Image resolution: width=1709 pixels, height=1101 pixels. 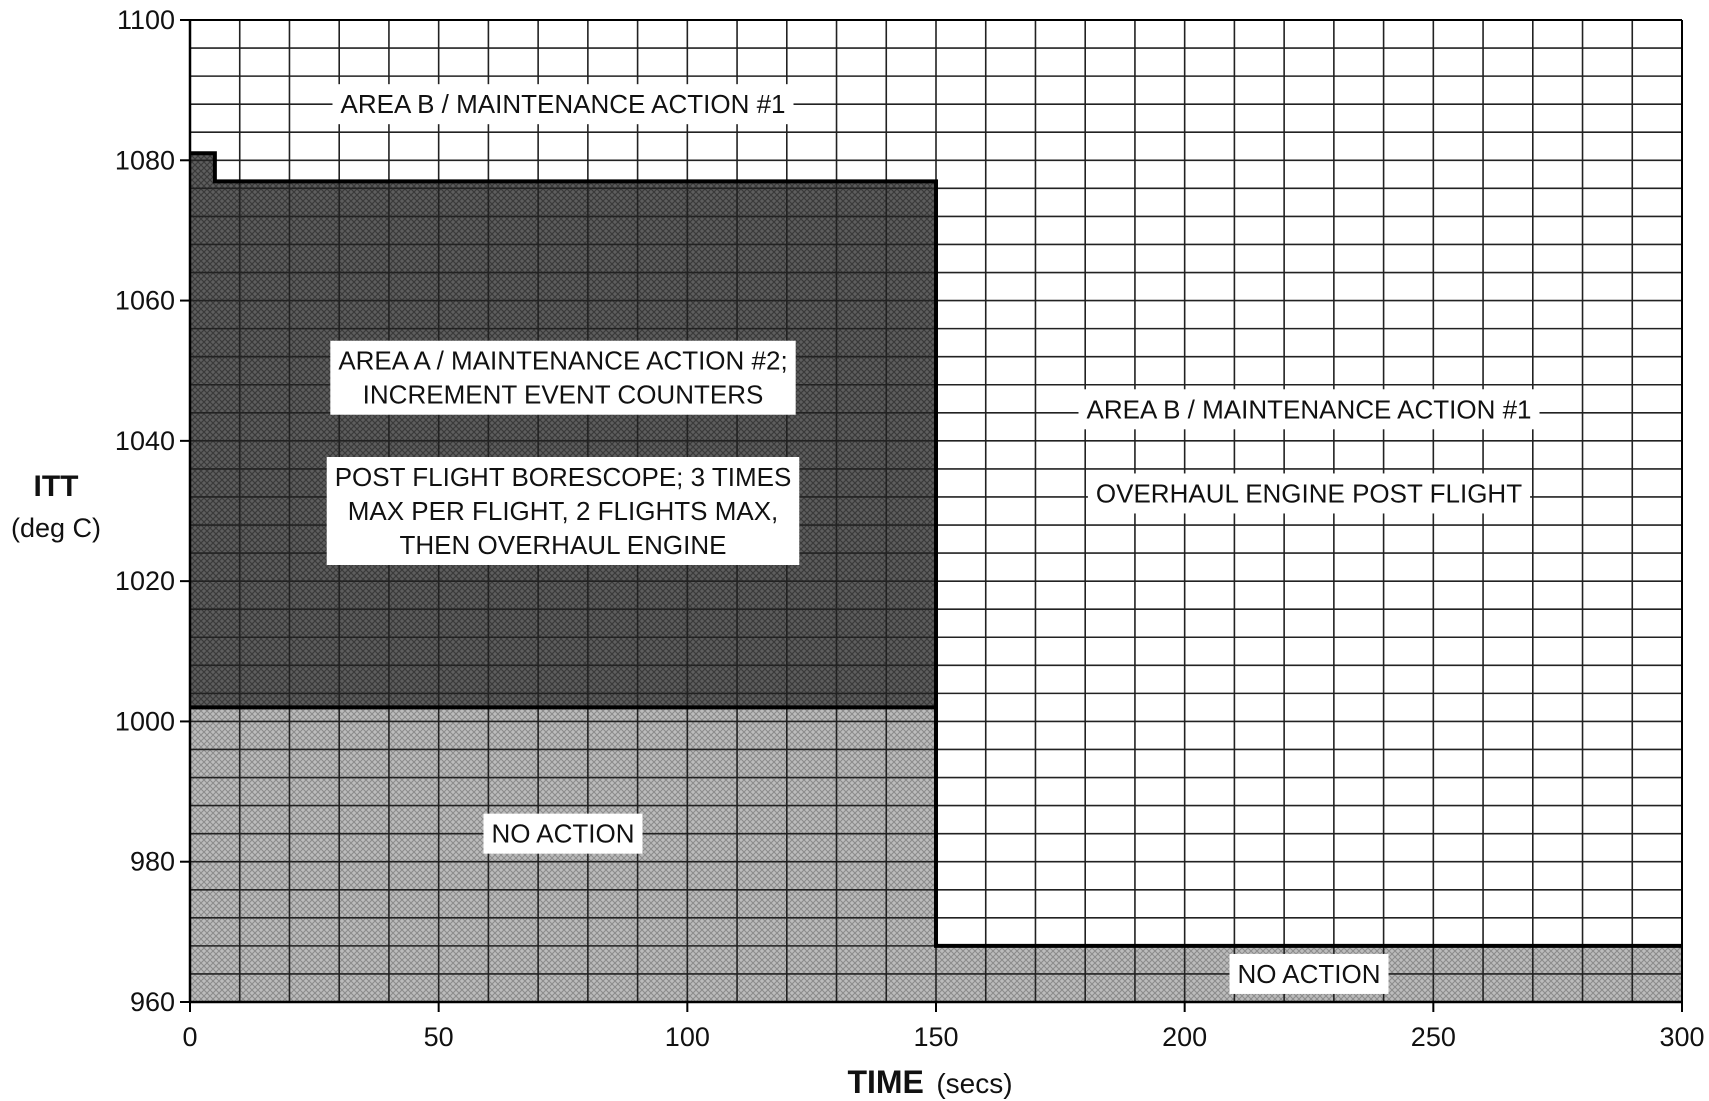 What do you see at coordinates (974, 1083) in the screenshot?
I see `x-axis-unit: (secs)` at bounding box center [974, 1083].